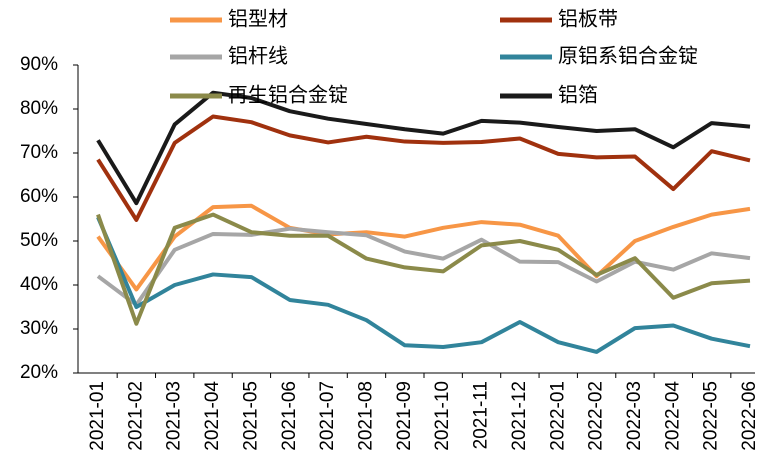 This screenshot has height=474, width=761. What do you see at coordinates (39, 108) in the screenshot?
I see `y-tick-label: 80%` at bounding box center [39, 108].